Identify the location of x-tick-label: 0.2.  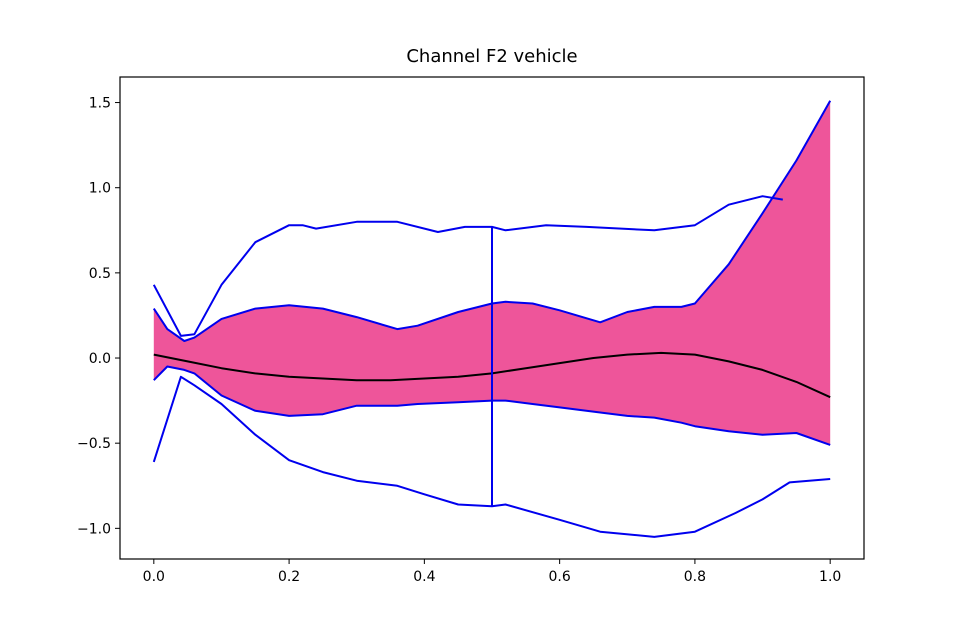
(289, 577).